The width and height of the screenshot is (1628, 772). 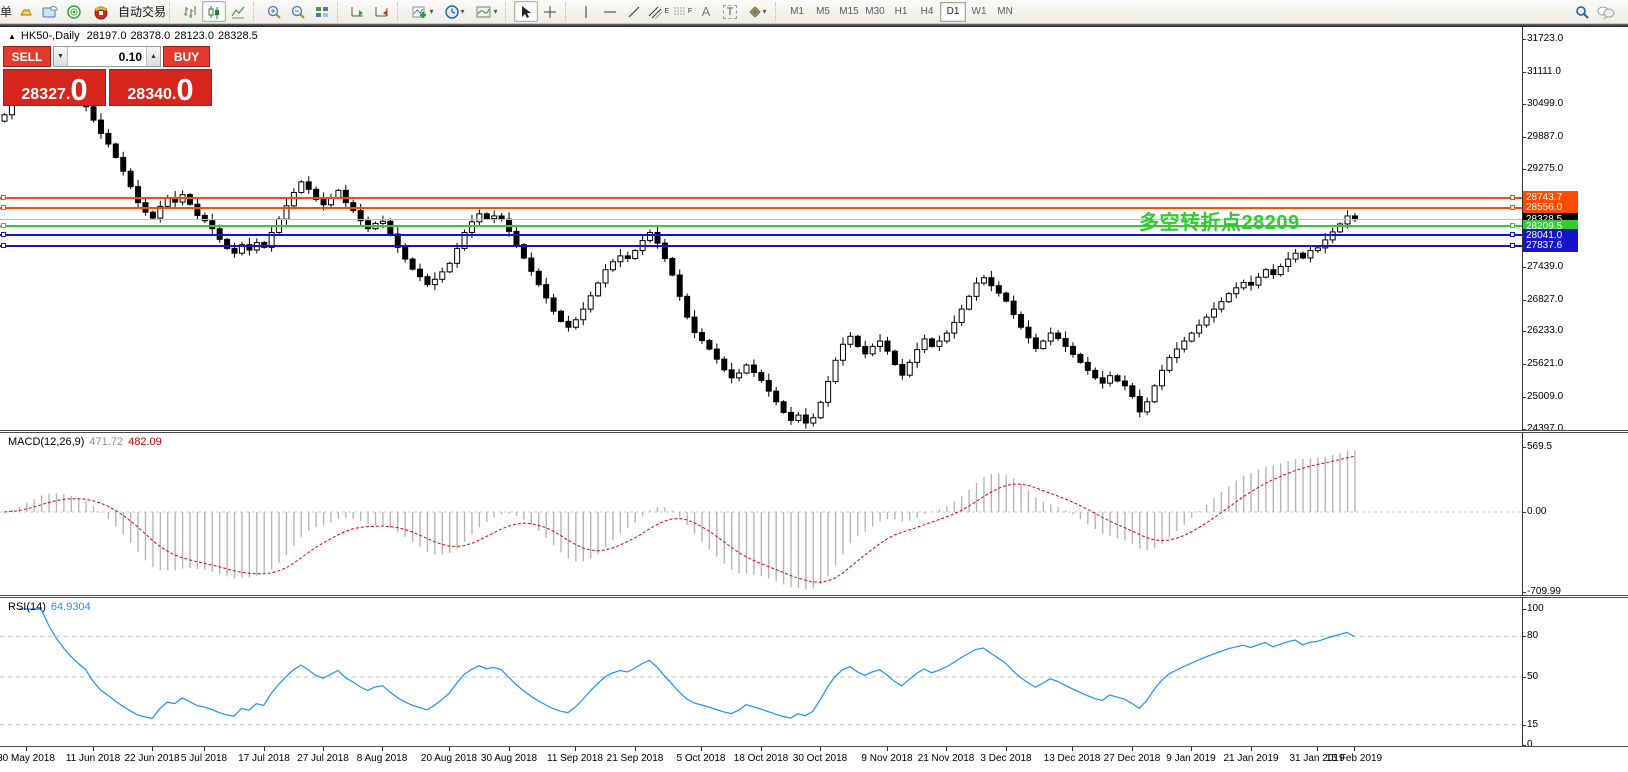 What do you see at coordinates (823, 11) in the screenshot?
I see `timeframe-m5: M5` at bounding box center [823, 11].